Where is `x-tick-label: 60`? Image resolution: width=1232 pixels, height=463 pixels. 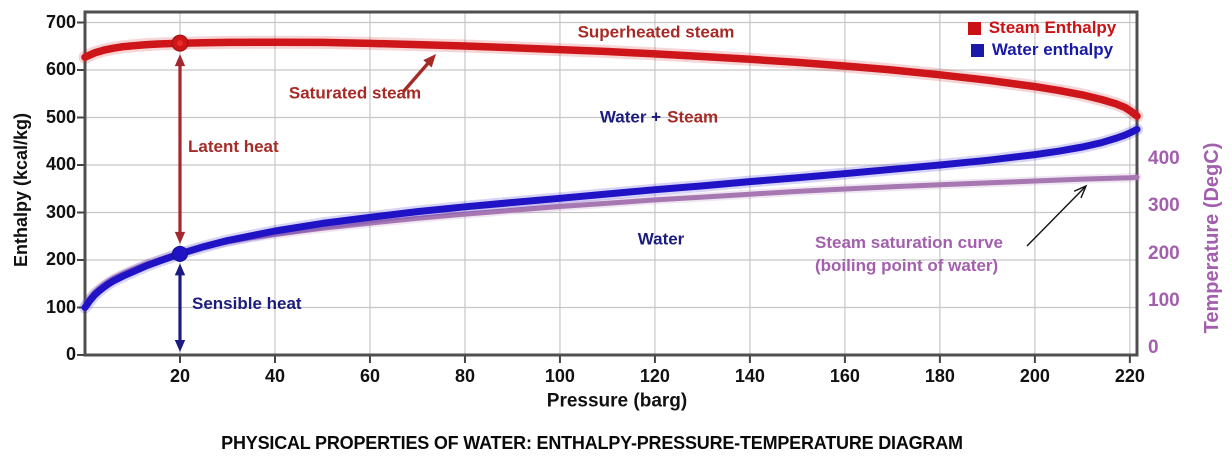
x-tick-label: 60 is located at coordinates (369, 376).